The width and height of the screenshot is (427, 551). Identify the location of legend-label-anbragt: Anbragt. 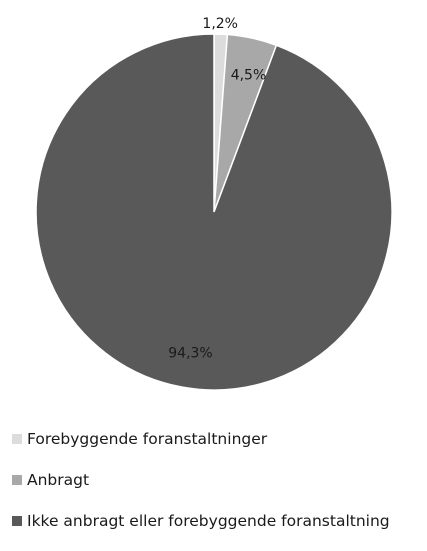
(58, 480).